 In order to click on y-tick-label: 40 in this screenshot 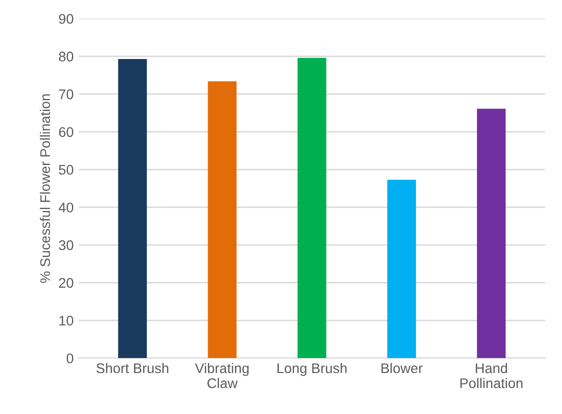, I will do `click(66, 207)`.